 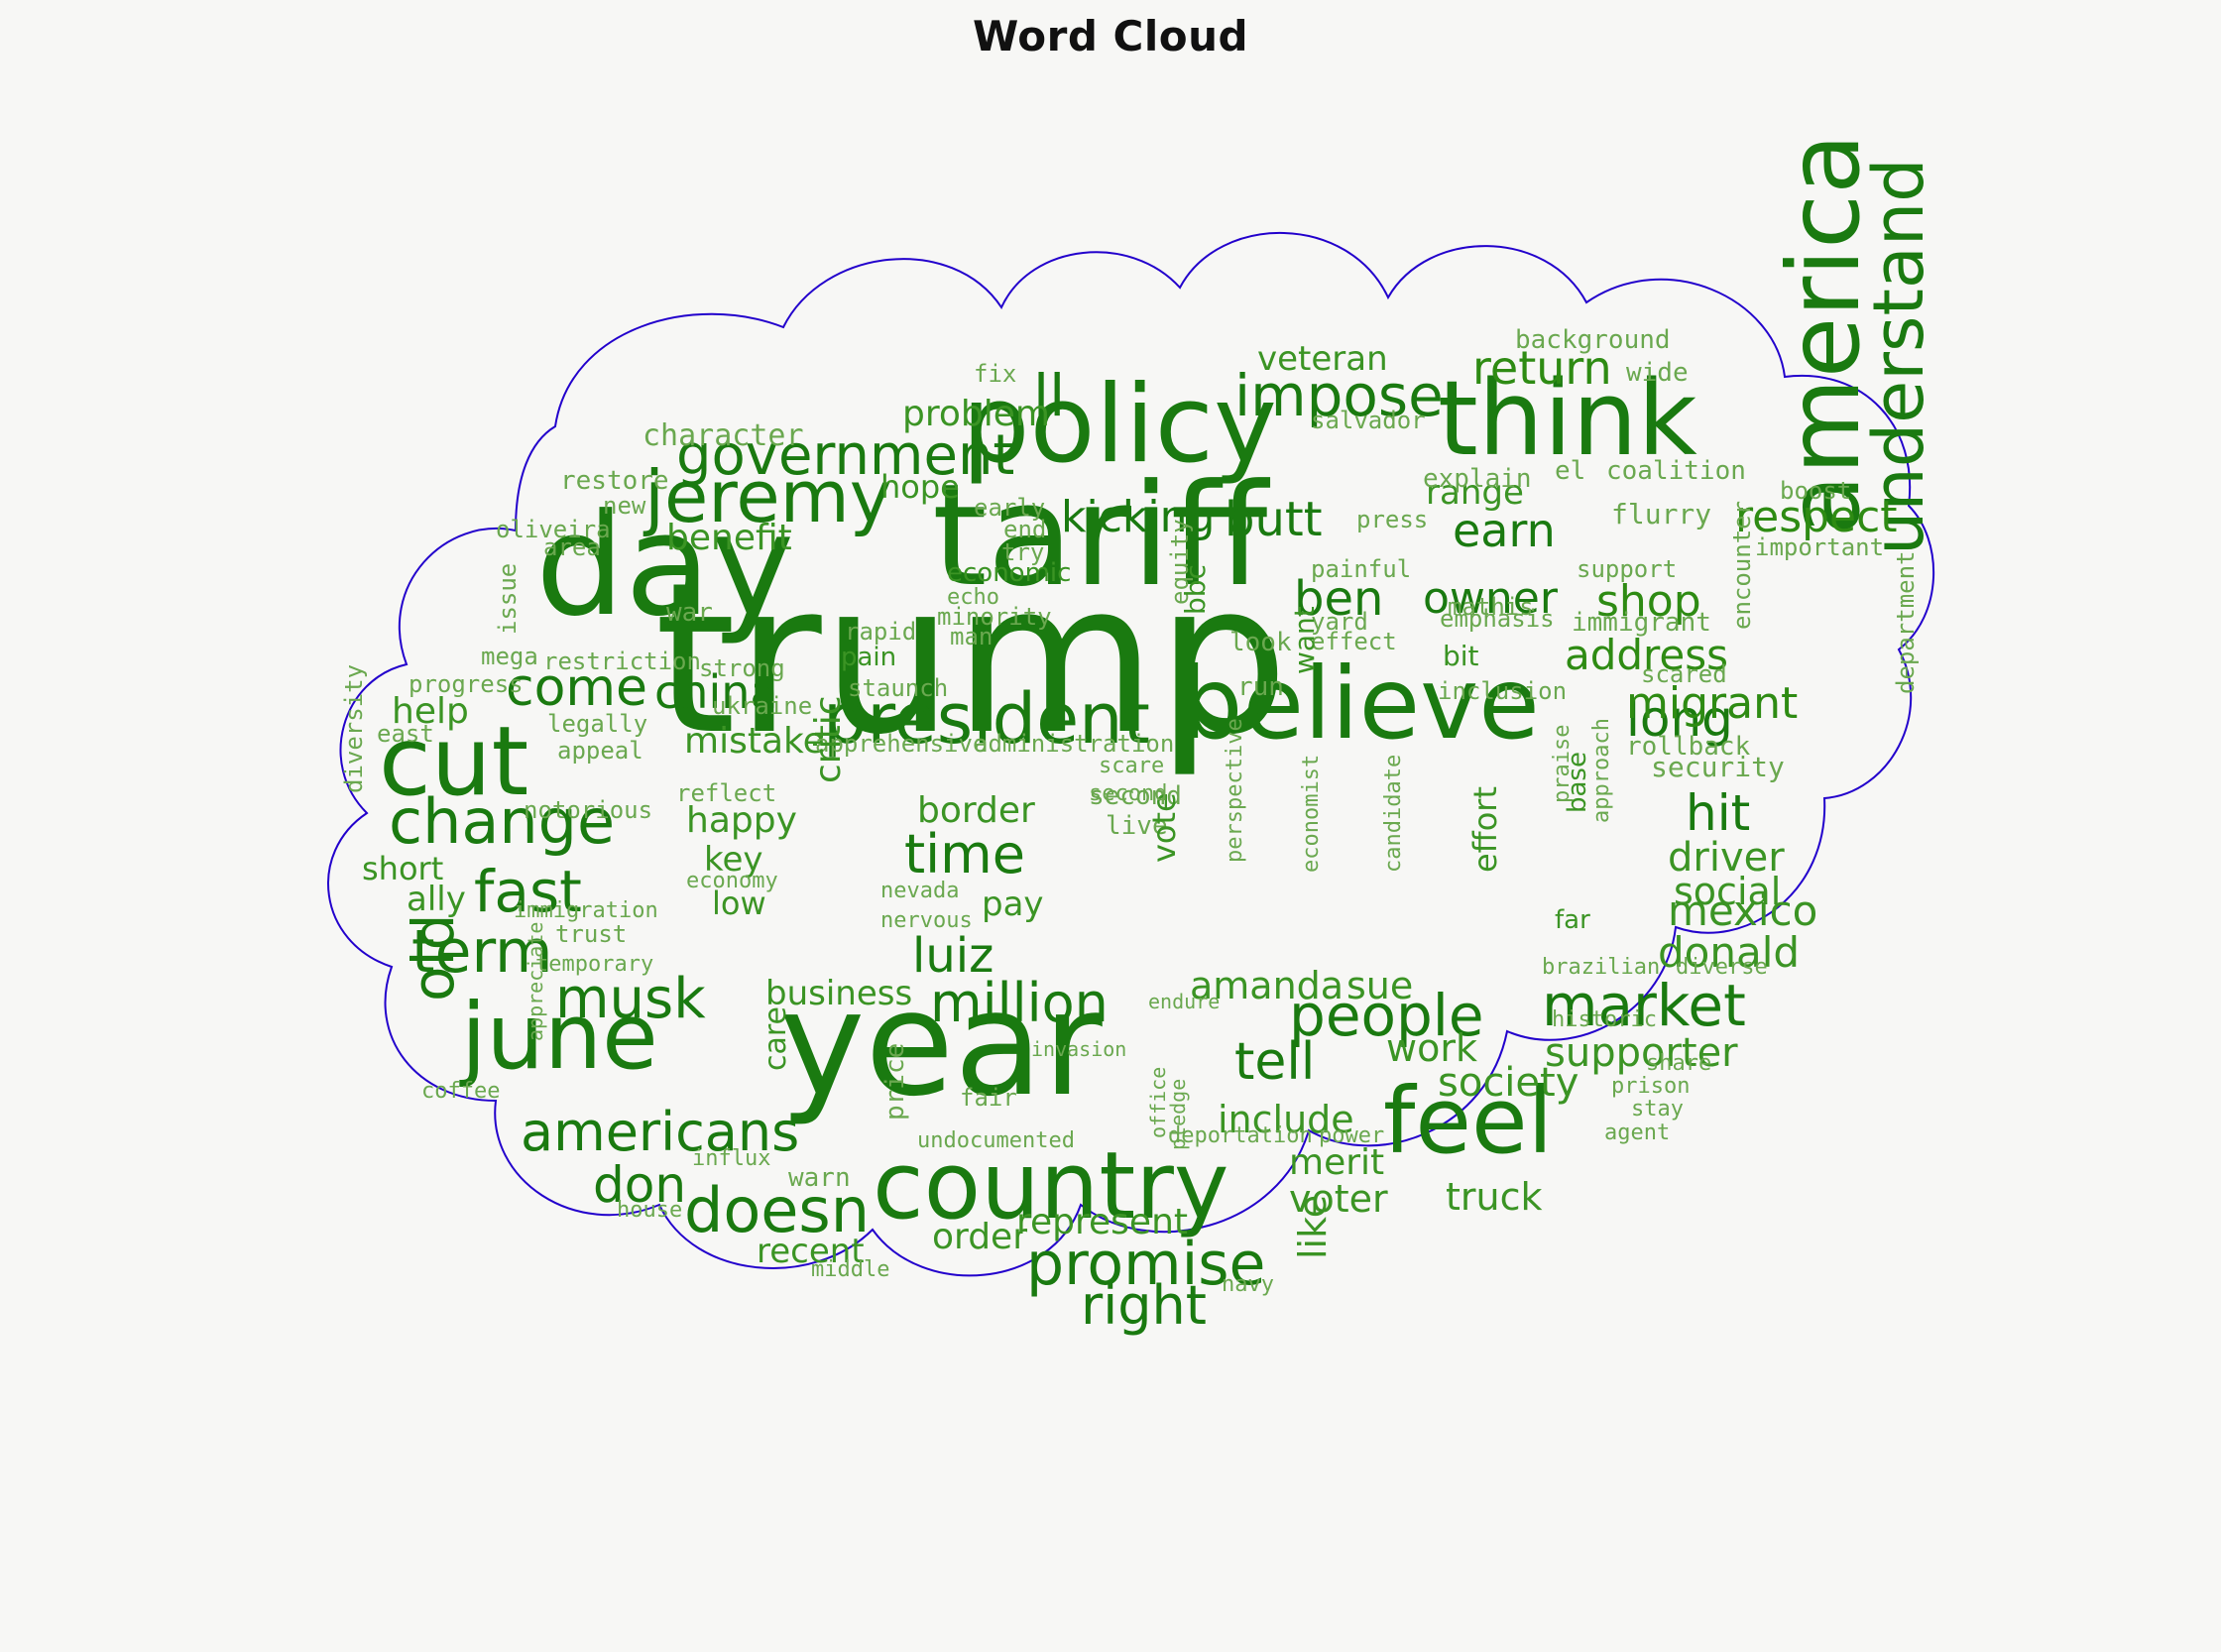 What do you see at coordinates (1013, 904) in the screenshot?
I see `cloud-word: pay` at bounding box center [1013, 904].